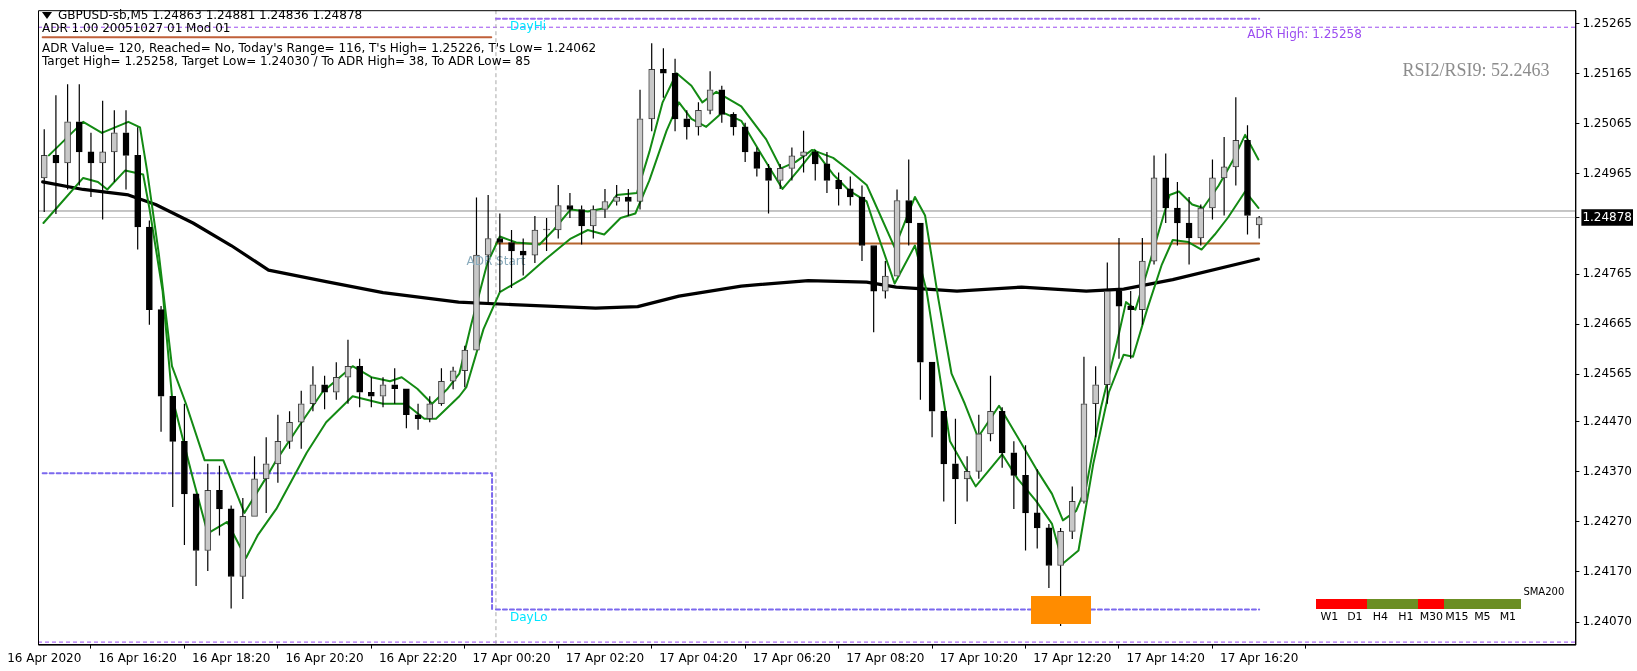 The height and width of the screenshot is (671, 1637). Describe the element at coordinates (1607, 273) in the screenshot. I see `y-tick-label: 1.24765` at that location.